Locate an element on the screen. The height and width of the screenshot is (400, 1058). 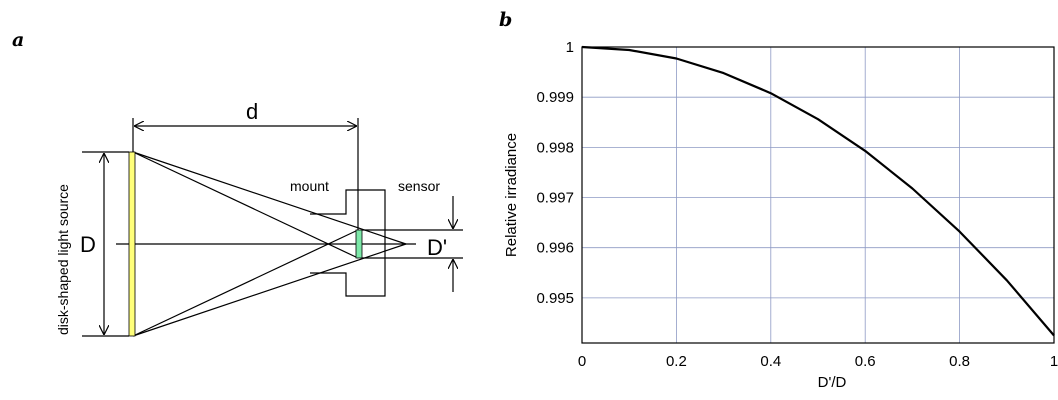
light-rays is located at coordinates (269, 244).